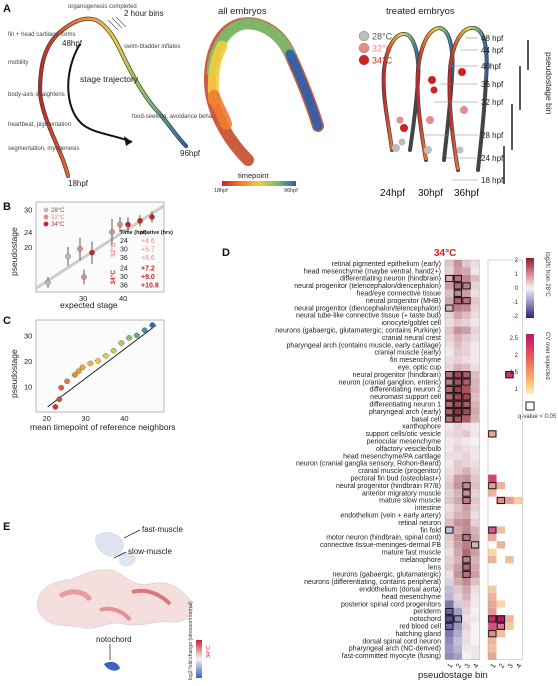 This screenshot has width=558, height=686. Describe the element at coordinates (530, 288) in the screenshot. I see `lfc-colorbar` at that location.